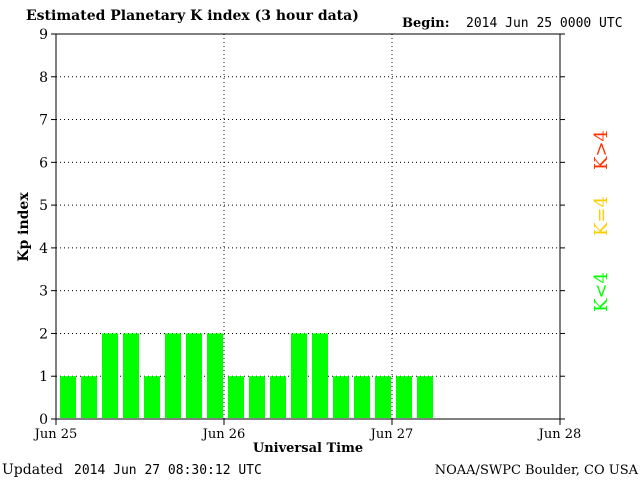 The height and width of the screenshot is (485, 640). Describe the element at coordinates (43, 163) in the screenshot. I see `y-tick-label: 6` at that location.